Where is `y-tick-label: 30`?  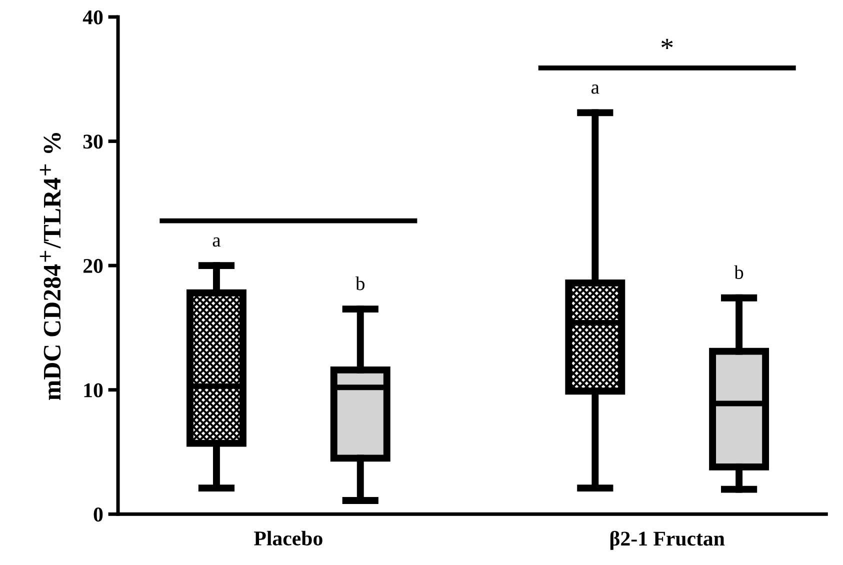 y-tick-label: 30 is located at coordinates (93, 141).